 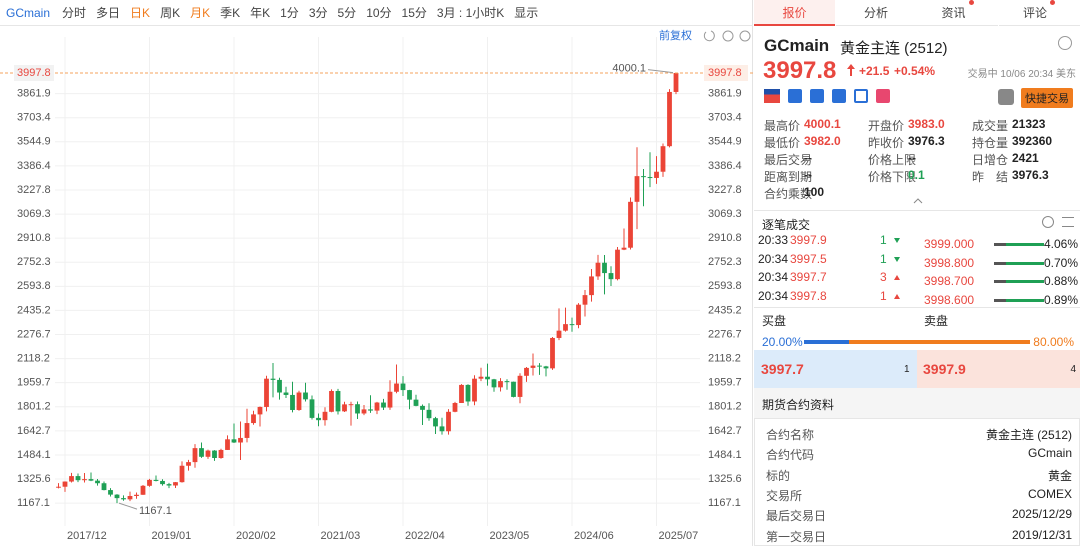 I want to click on collapse, so click(x=918, y=201).